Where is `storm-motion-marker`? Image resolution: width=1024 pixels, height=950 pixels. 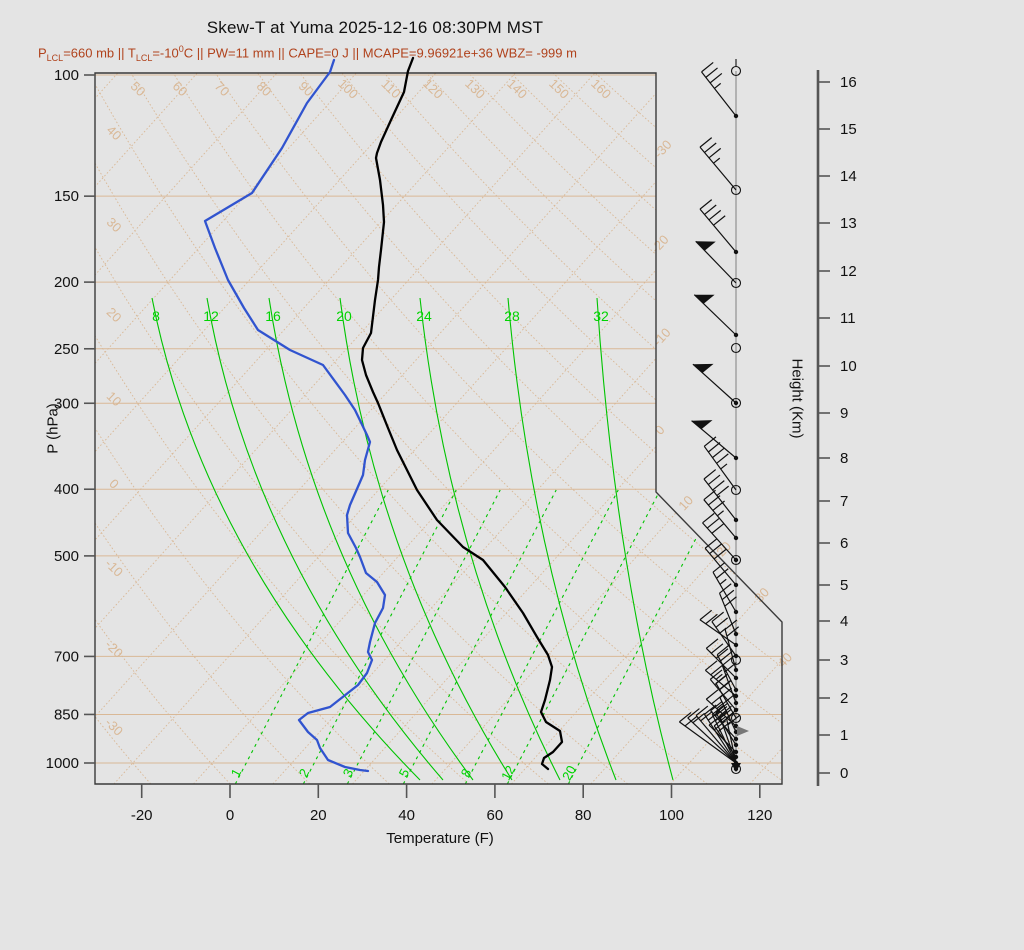
storm-motion-marker is located at coordinates (743, 731).